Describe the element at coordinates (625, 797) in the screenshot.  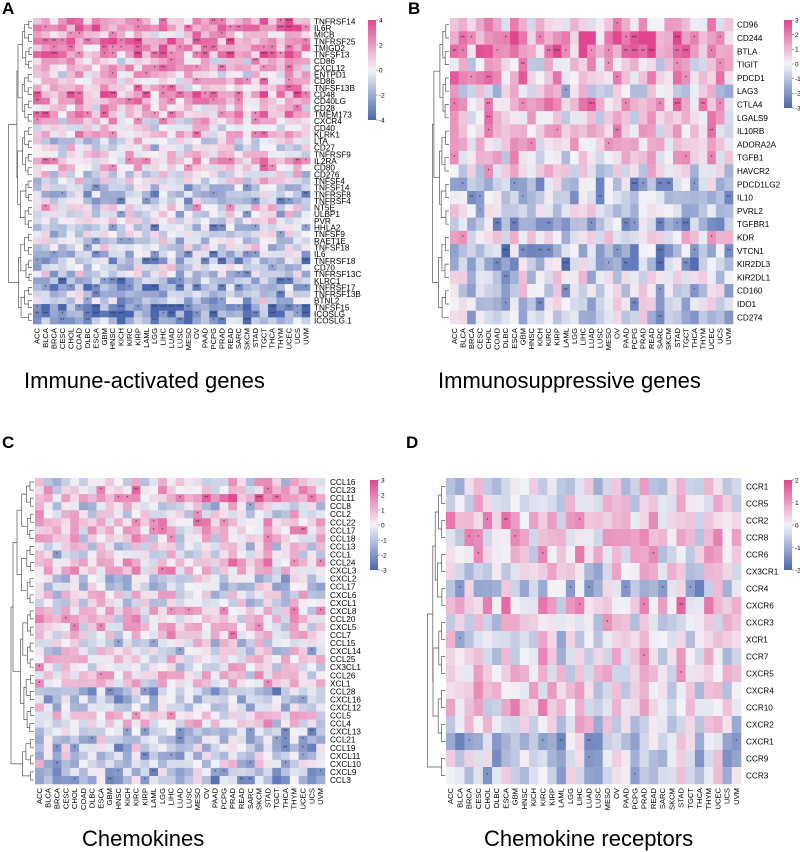
I see `column-label: PAAD` at that location.